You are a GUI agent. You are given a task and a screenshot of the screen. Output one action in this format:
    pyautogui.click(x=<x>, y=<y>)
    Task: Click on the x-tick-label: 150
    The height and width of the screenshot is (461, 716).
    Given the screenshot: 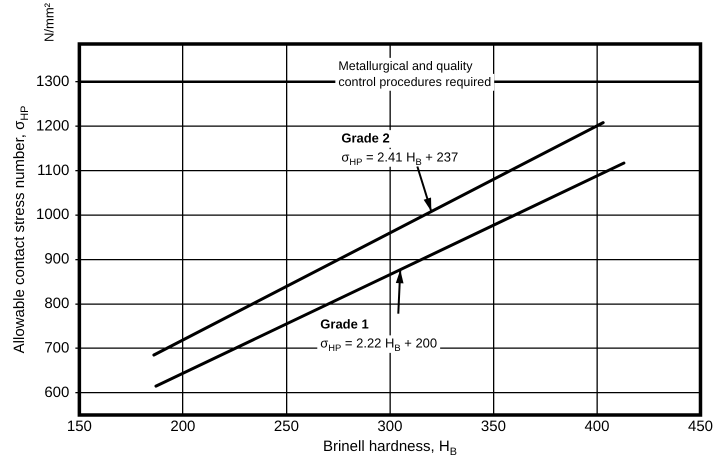 What is the action you would take?
    pyautogui.click(x=79, y=427)
    